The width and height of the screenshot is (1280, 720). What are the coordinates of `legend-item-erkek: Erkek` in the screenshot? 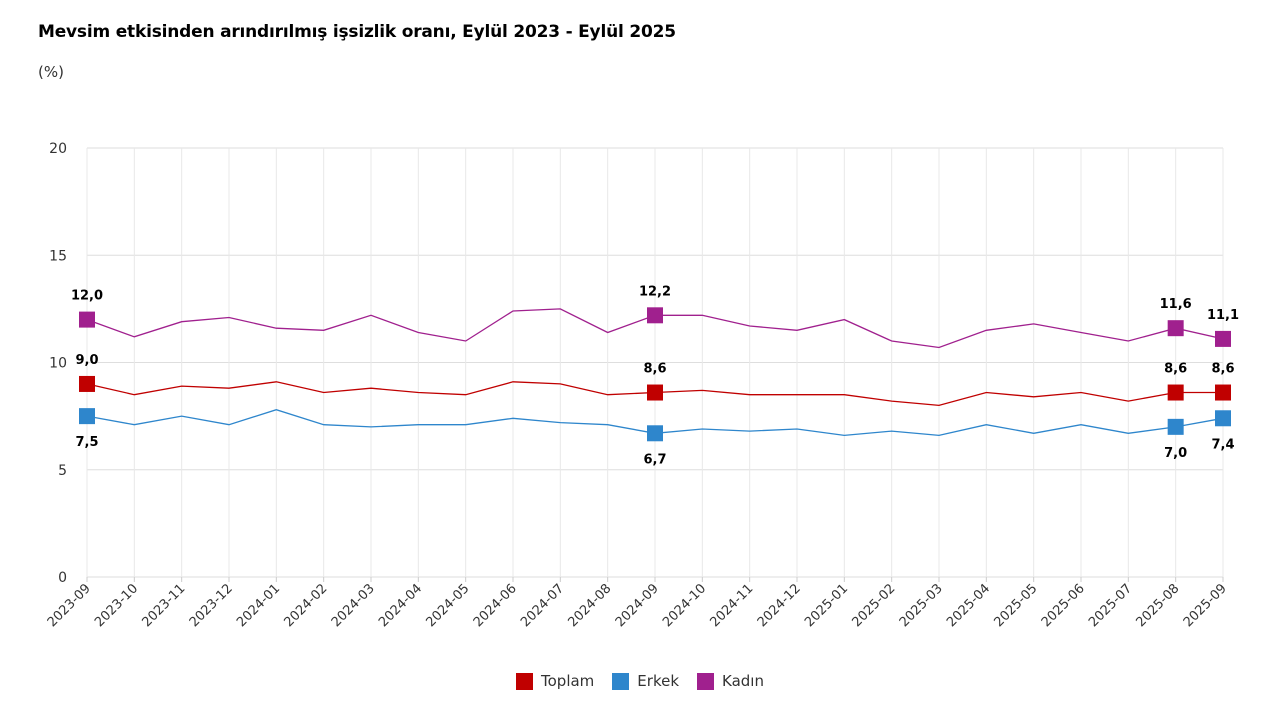 It's located at (645, 681).